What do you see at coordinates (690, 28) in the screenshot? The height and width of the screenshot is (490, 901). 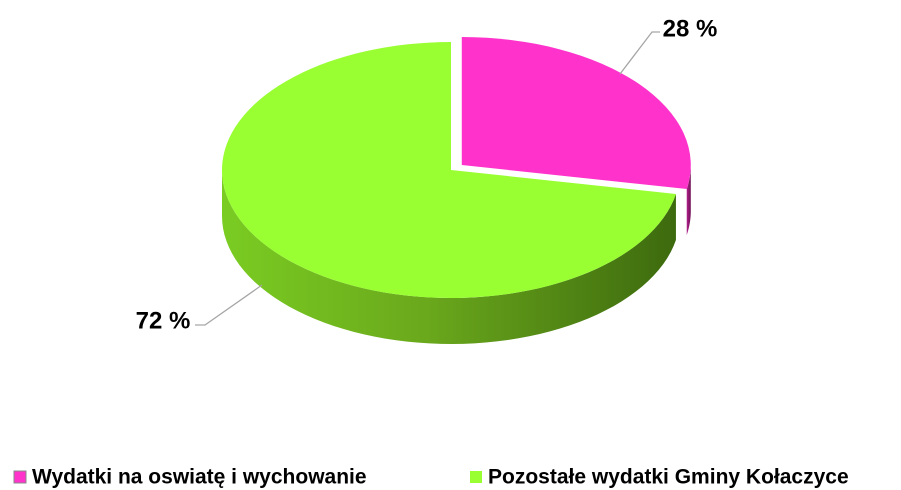 I see `data-label: 28 %` at bounding box center [690, 28].